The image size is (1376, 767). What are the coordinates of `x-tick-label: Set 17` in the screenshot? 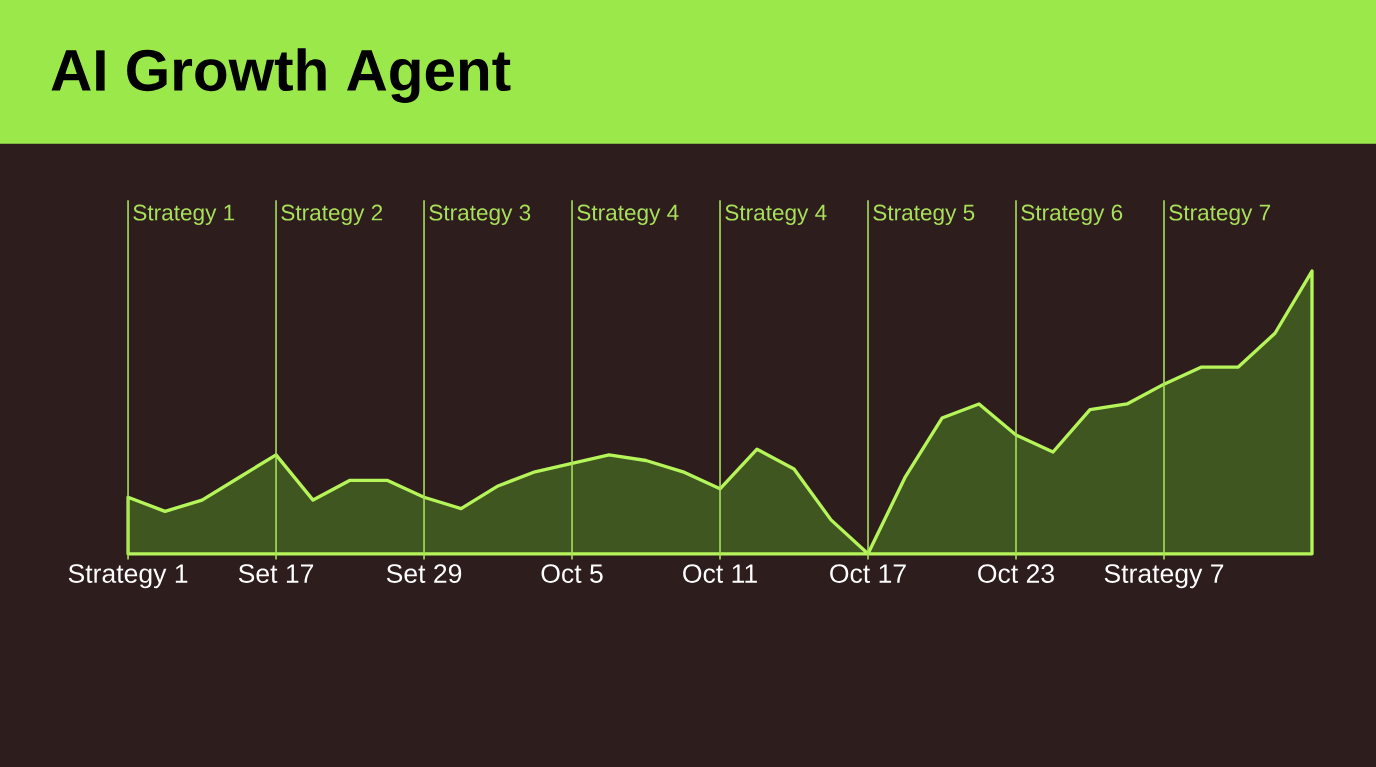 It's located at (276, 573).